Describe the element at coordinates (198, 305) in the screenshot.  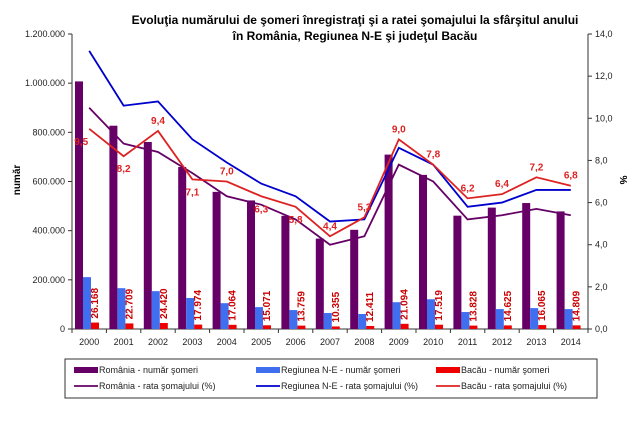
I see `bacau-count-label: 17.974` at that location.